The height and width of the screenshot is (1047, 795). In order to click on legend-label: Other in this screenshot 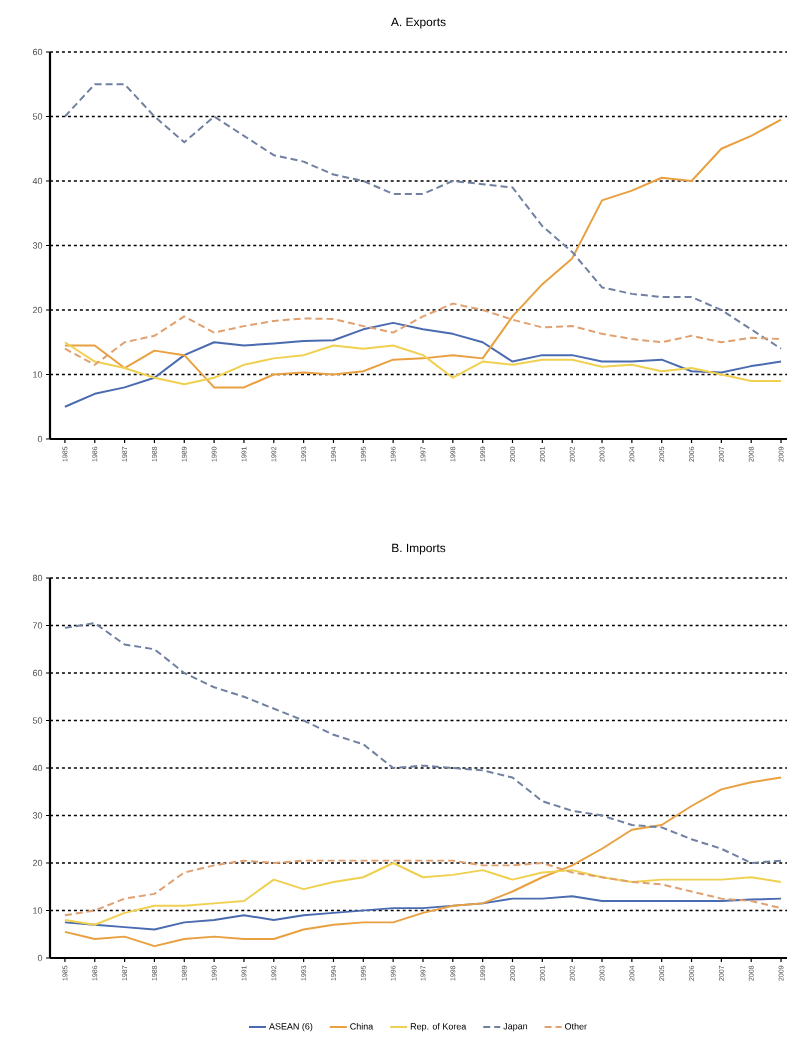, I will do `click(576, 1026)`.